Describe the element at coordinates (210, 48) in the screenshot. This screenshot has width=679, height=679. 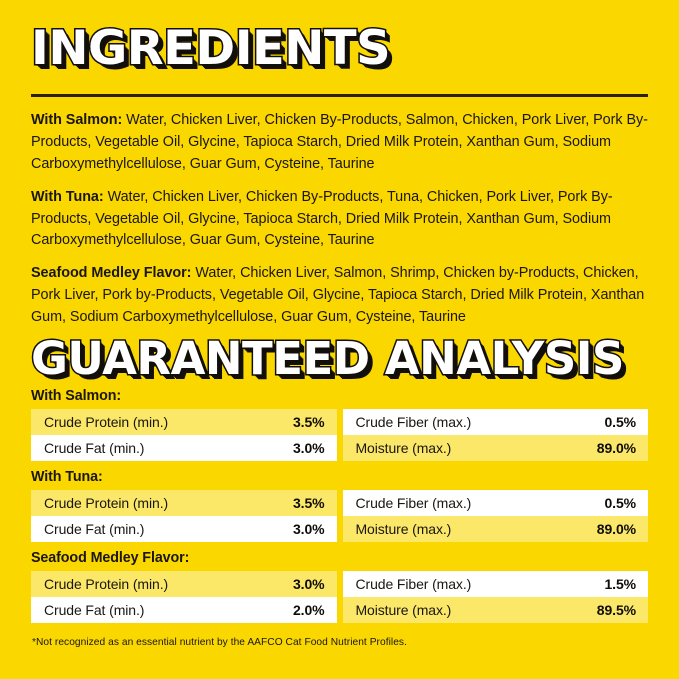
I see `ingredients-heading: INGREDIENTS` at that location.